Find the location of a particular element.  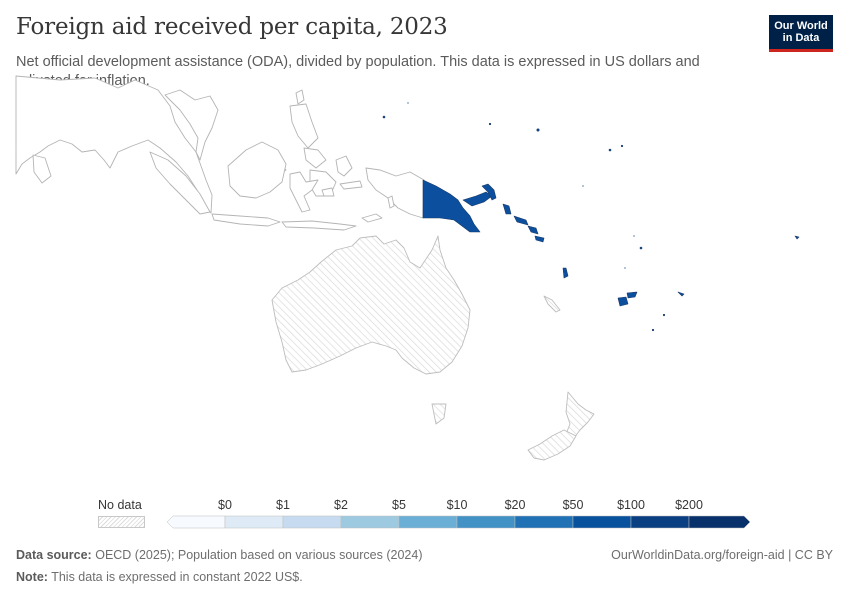

new-guinea-west is located at coordinates (395, 193).